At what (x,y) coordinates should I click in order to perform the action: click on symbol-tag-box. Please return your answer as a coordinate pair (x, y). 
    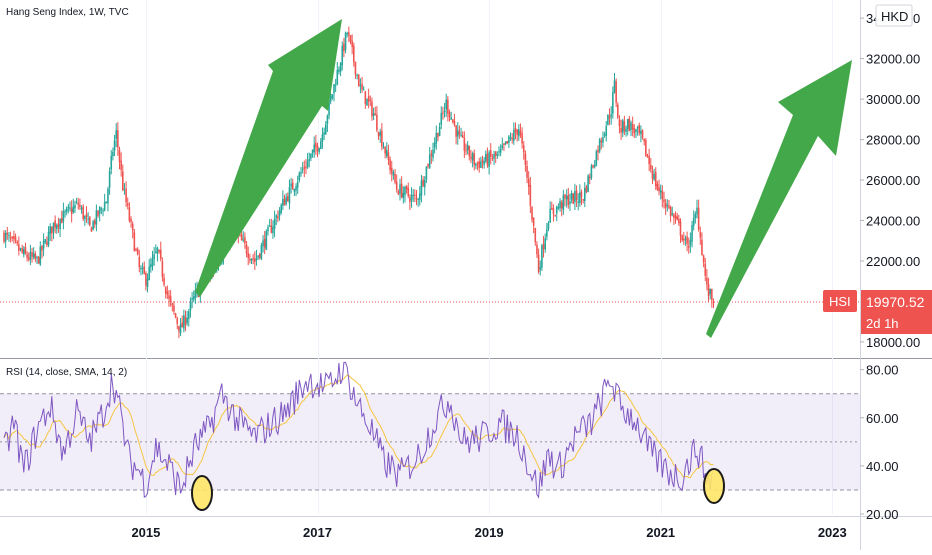
    Looking at the image, I should click on (840, 301).